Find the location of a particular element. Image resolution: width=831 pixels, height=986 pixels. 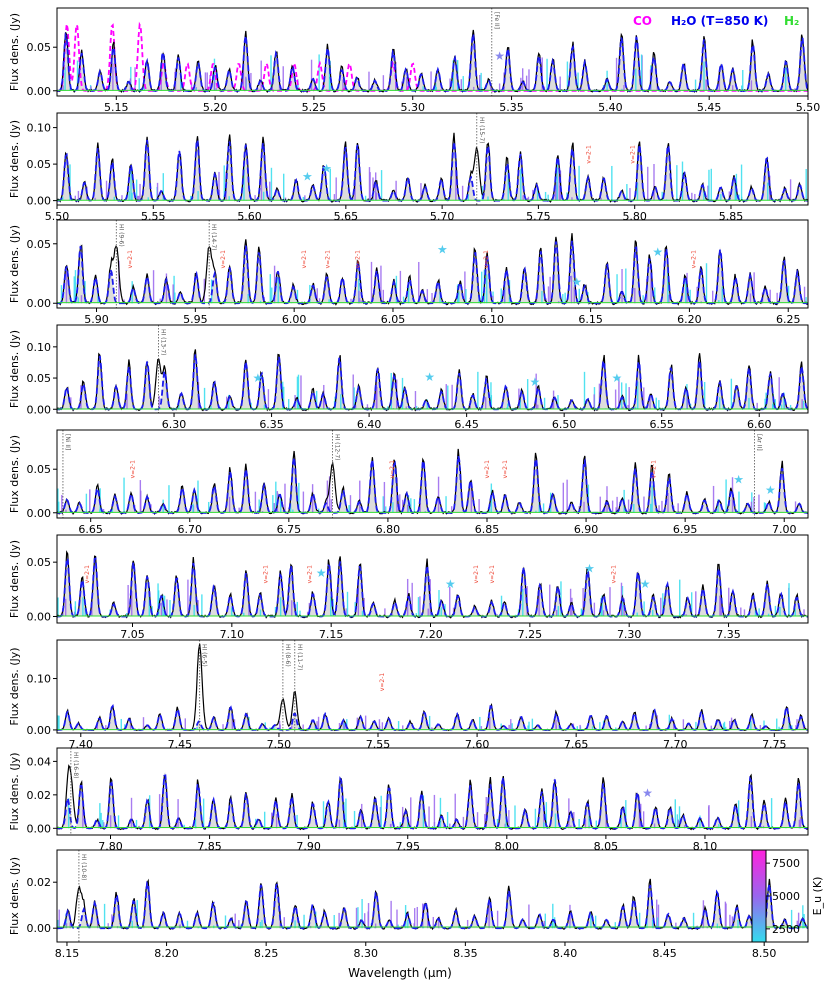

panel-7-plot-area is located at coordinates (432, 687).